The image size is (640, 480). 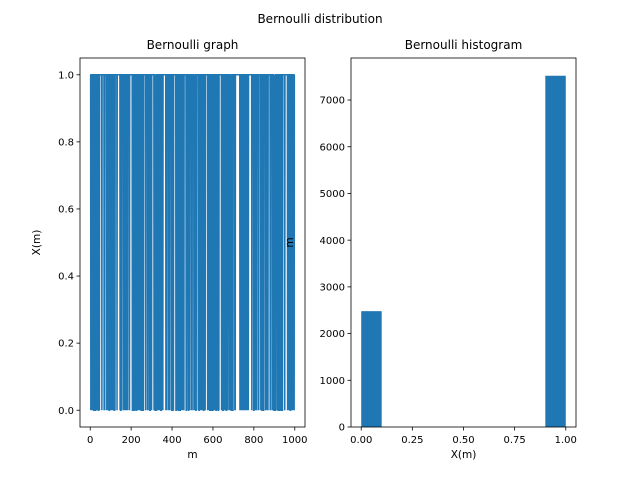 What do you see at coordinates (332, 241) in the screenshot?
I see `y-tick-label: 4000` at bounding box center [332, 241].